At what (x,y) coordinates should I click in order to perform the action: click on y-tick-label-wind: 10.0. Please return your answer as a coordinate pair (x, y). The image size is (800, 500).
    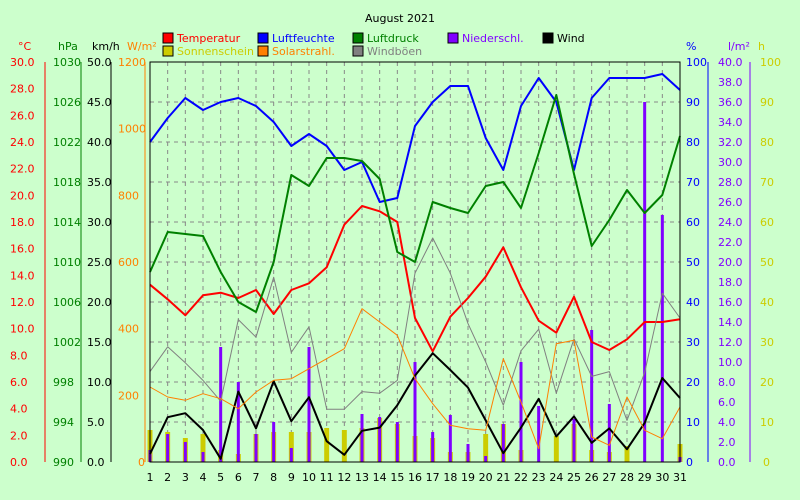
    Looking at the image, I should click on (99, 382).